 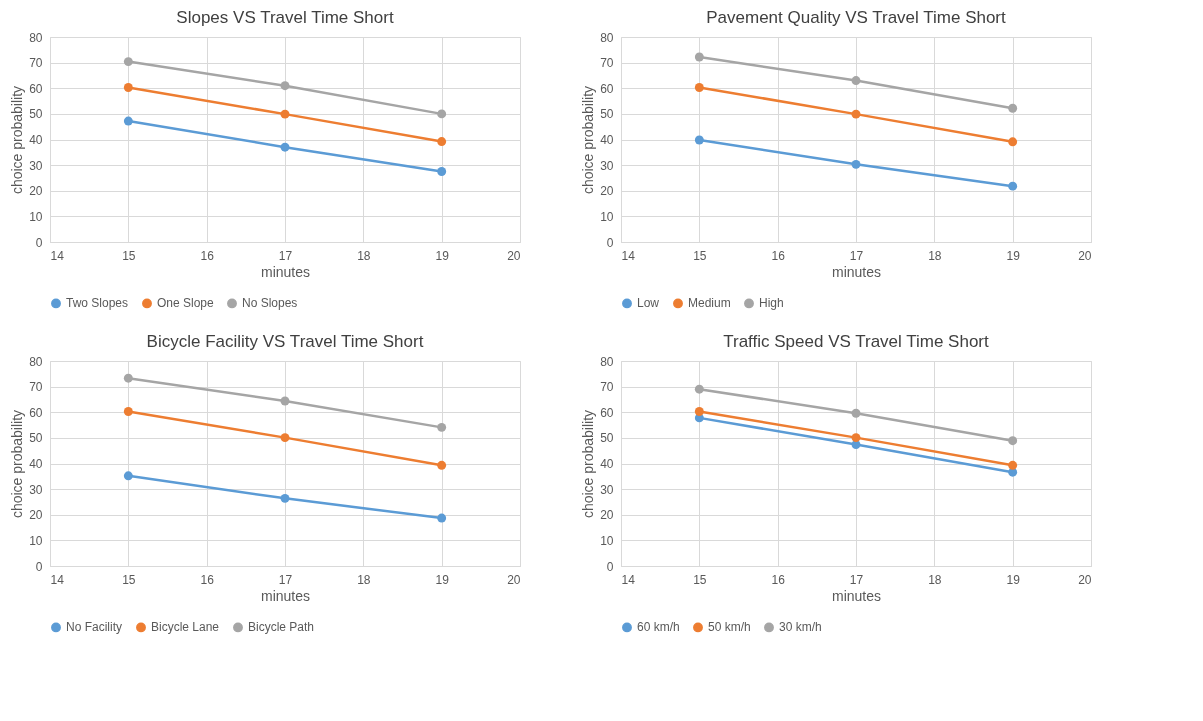 What do you see at coordinates (856, 17) in the screenshot?
I see `chart-title: Pavement Quality VS Travel Time Short` at bounding box center [856, 17].